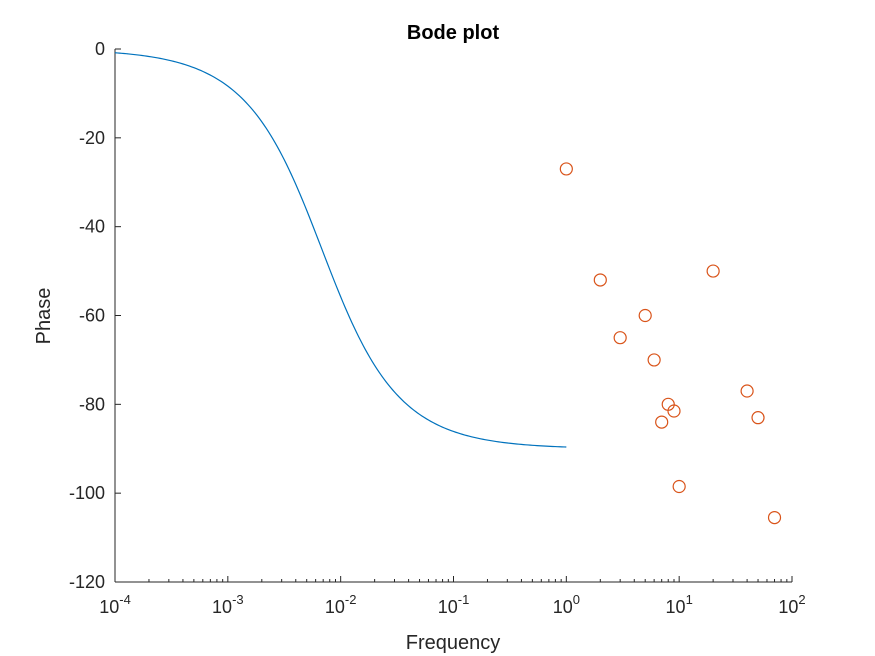  What do you see at coordinates (87, 582) in the screenshot?
I see `y-tick-label: -120` at bounding box center [87, 582].